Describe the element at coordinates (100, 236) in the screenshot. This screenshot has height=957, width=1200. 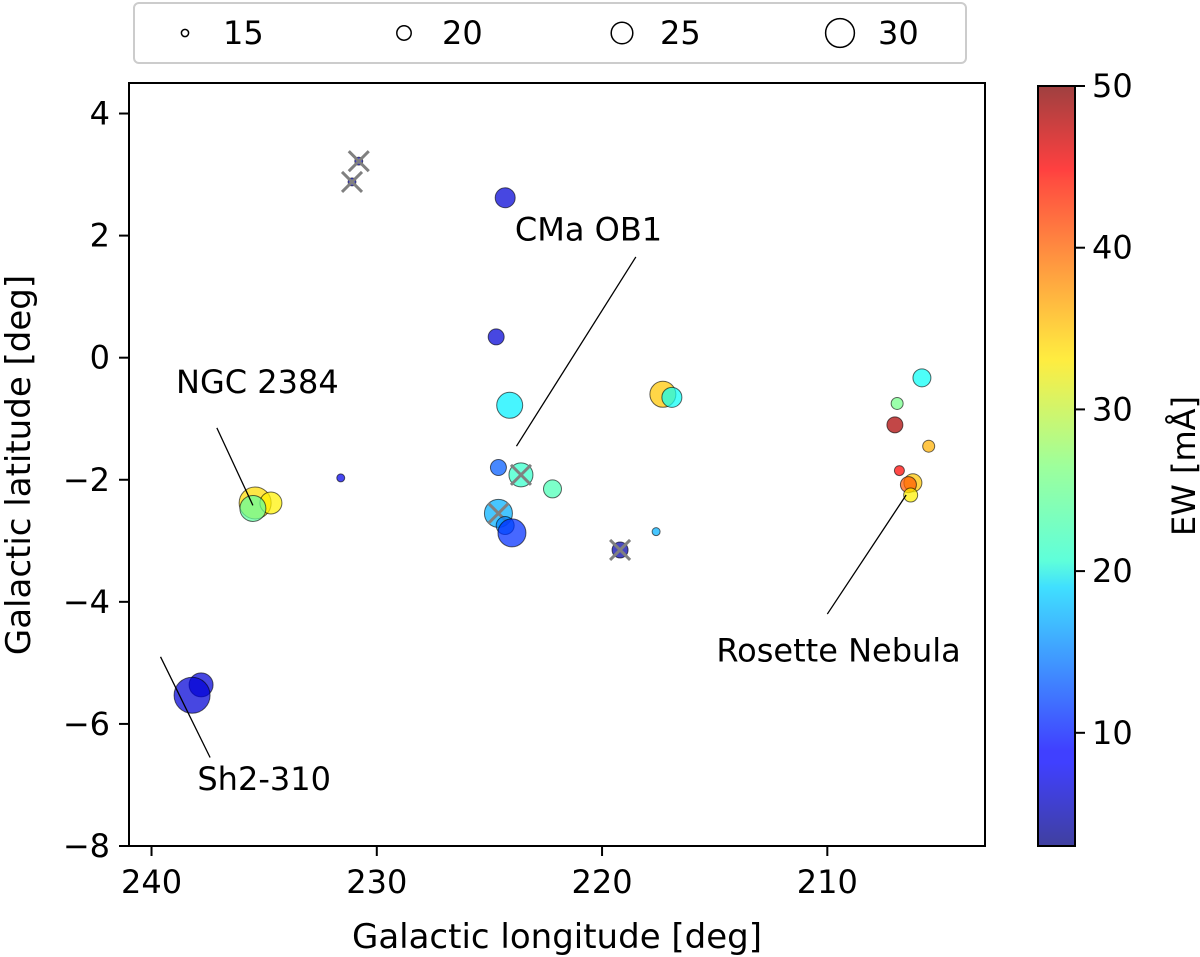
I see `y-tick-label: 2` at that location.